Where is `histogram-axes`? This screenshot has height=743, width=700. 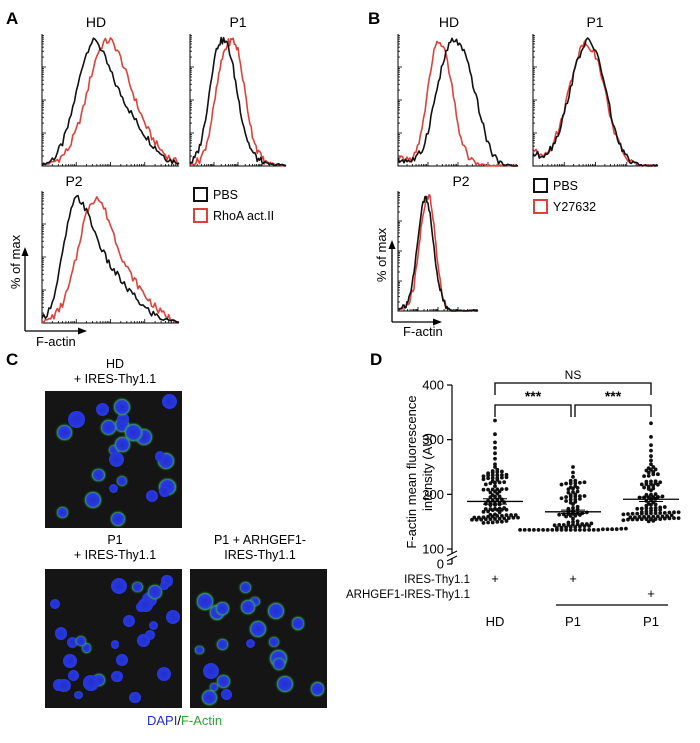 histogram-axes is located at coordinates (457, 100).